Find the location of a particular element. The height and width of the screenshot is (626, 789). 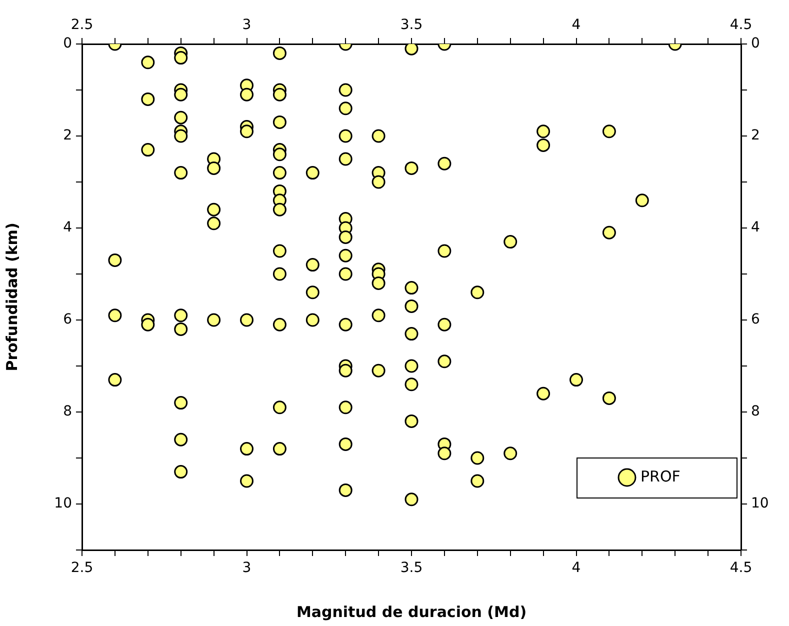

y-tick-label: 6 is located at coordinates (67, 320).